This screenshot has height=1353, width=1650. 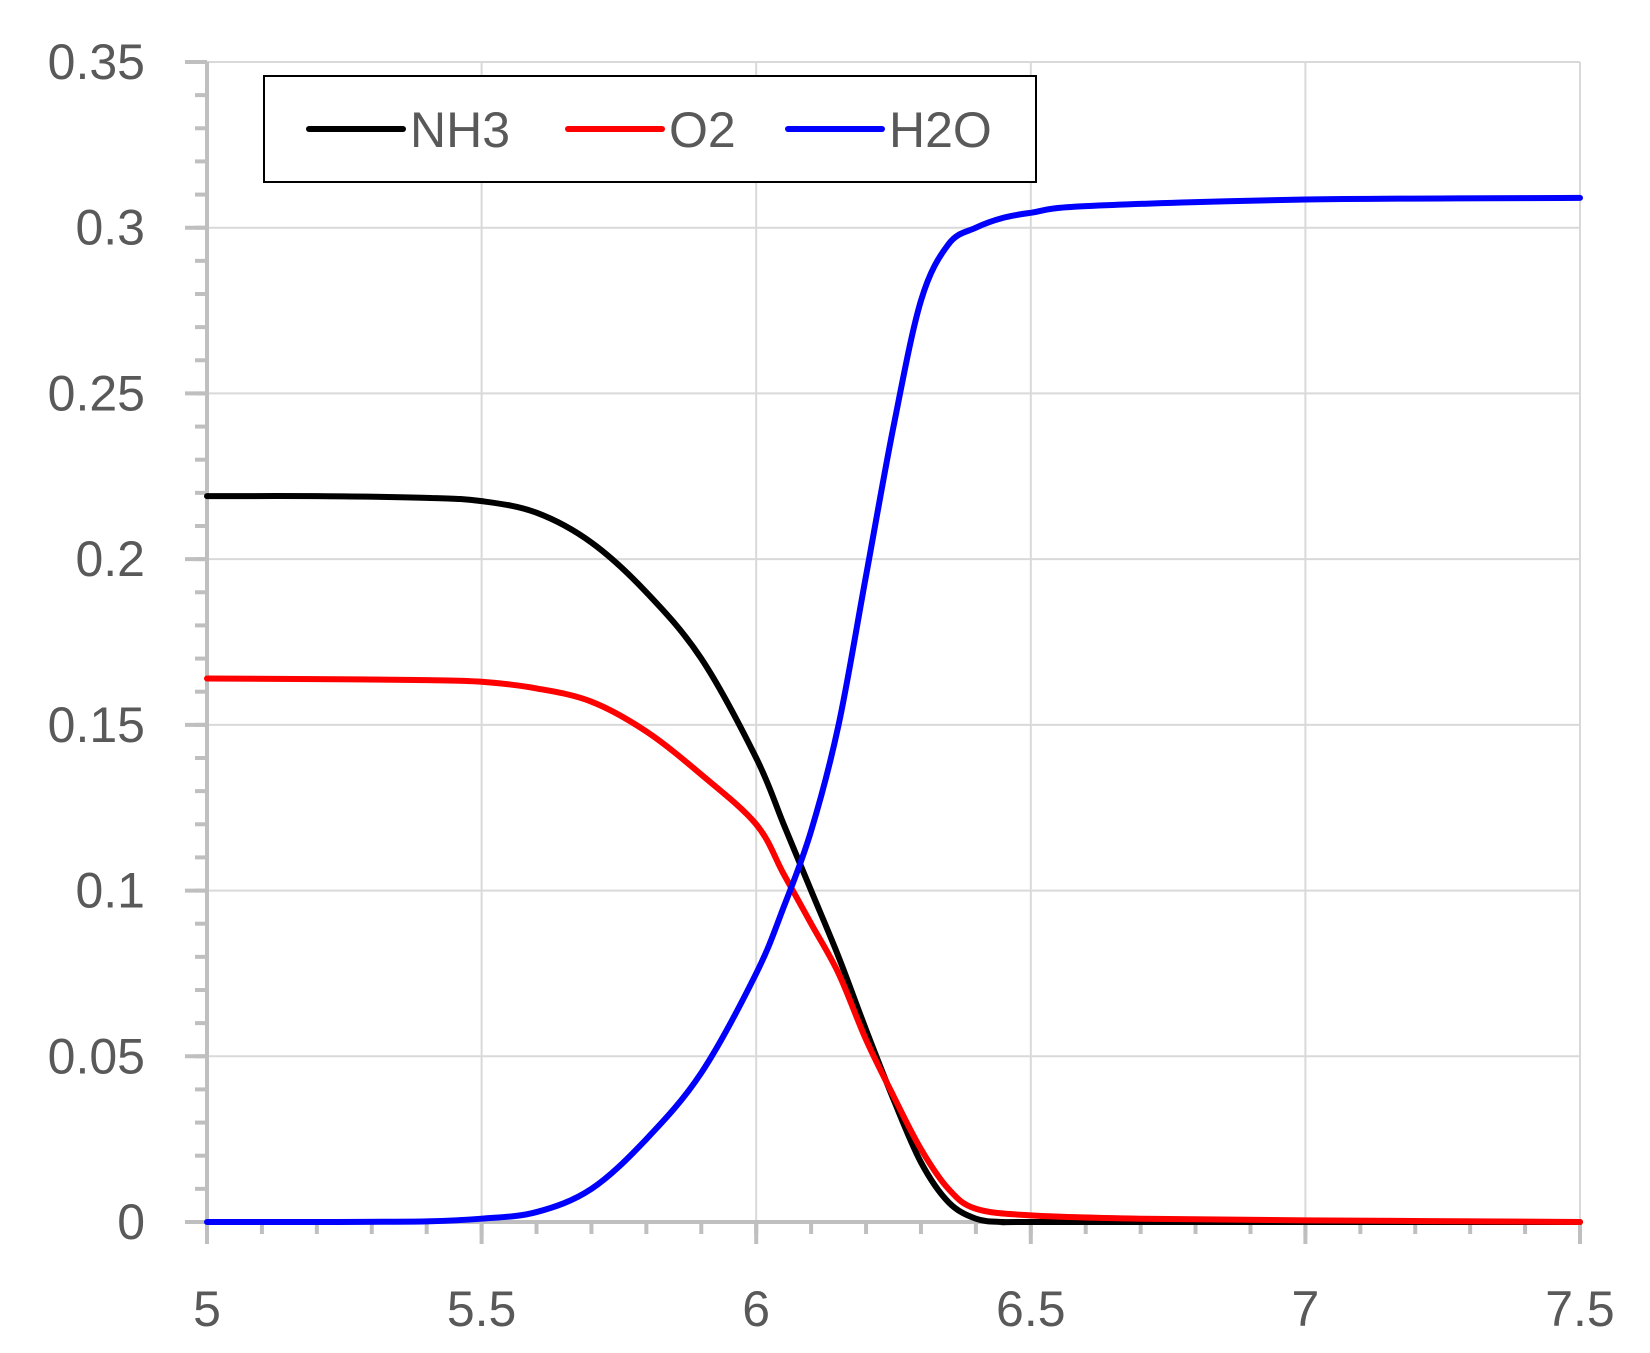 What do you see at coordinates (650, 129) in the screenshot?
I see `legend: NH3 O2 H2O` at bounding box center [650, 129].